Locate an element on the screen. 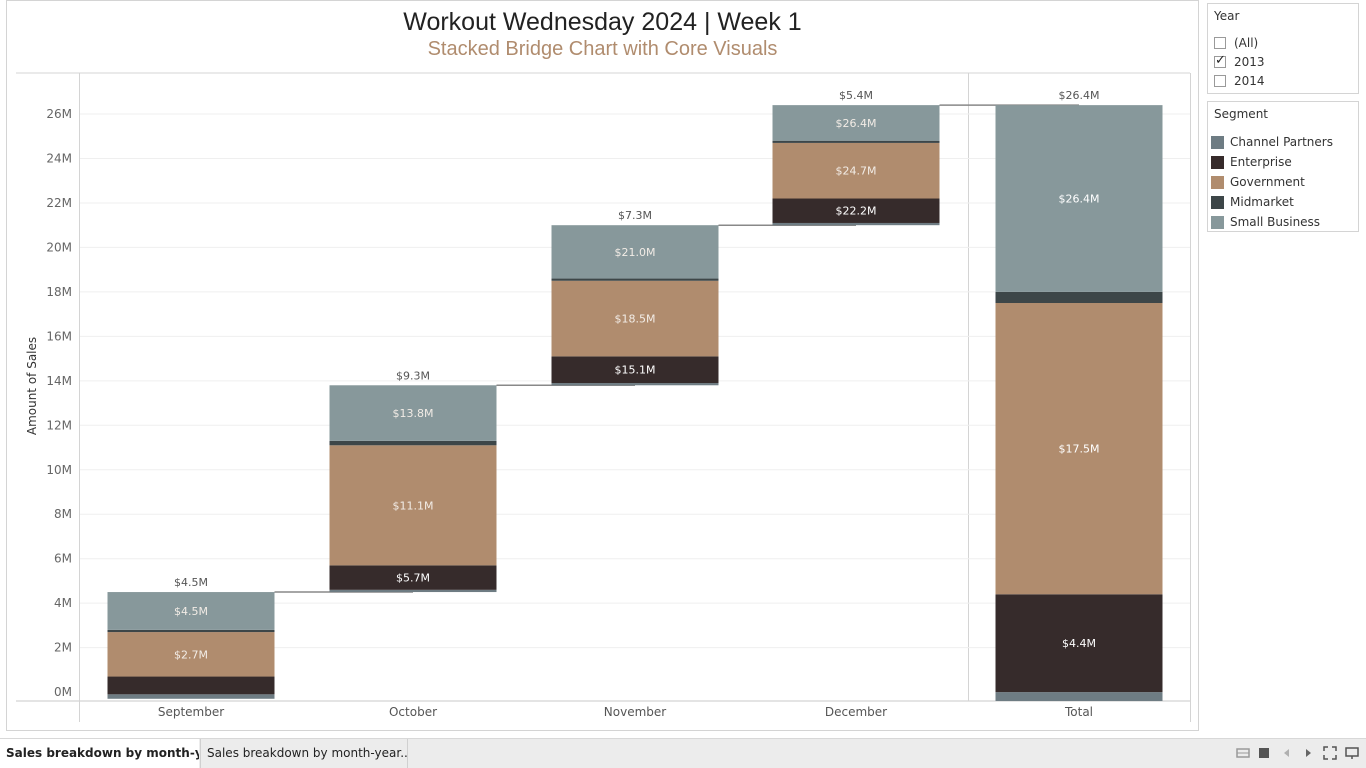  year-filter-title: Year is located at coordinates (1227, 16).